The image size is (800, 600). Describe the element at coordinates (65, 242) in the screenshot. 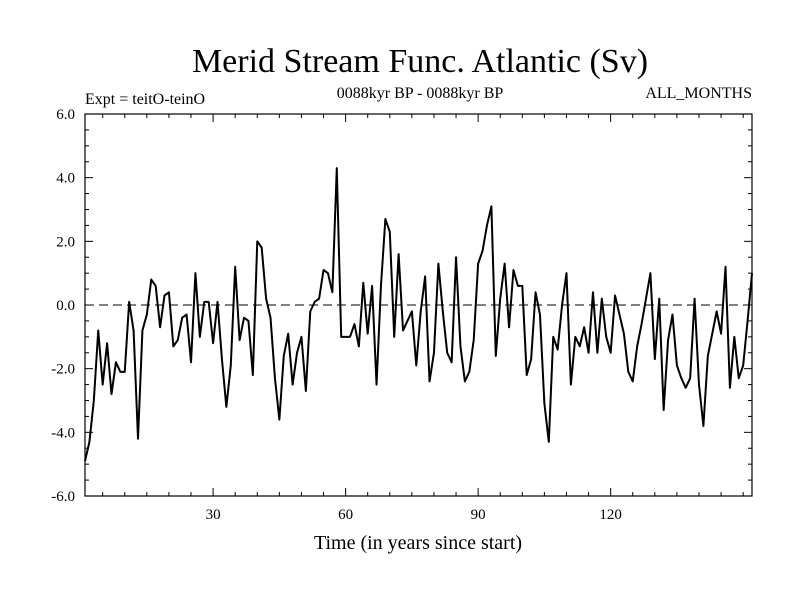

I see `y-tick-label: 2.0` at that location.